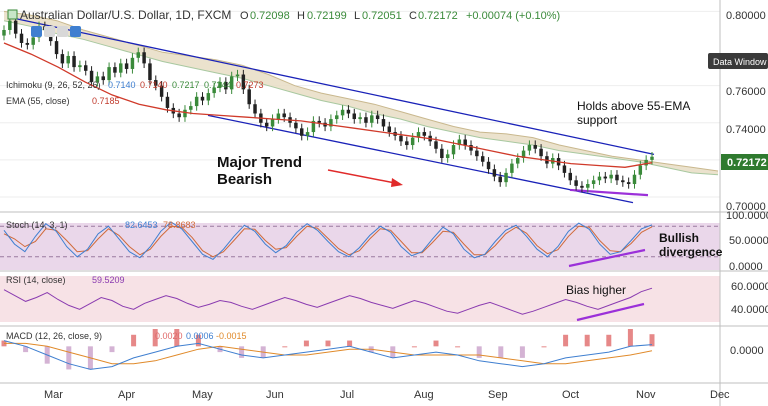 The image size is (768, 406). Describe the element at coordinates (49, 31) in the screenshot. I see `settings-icon` at that location.